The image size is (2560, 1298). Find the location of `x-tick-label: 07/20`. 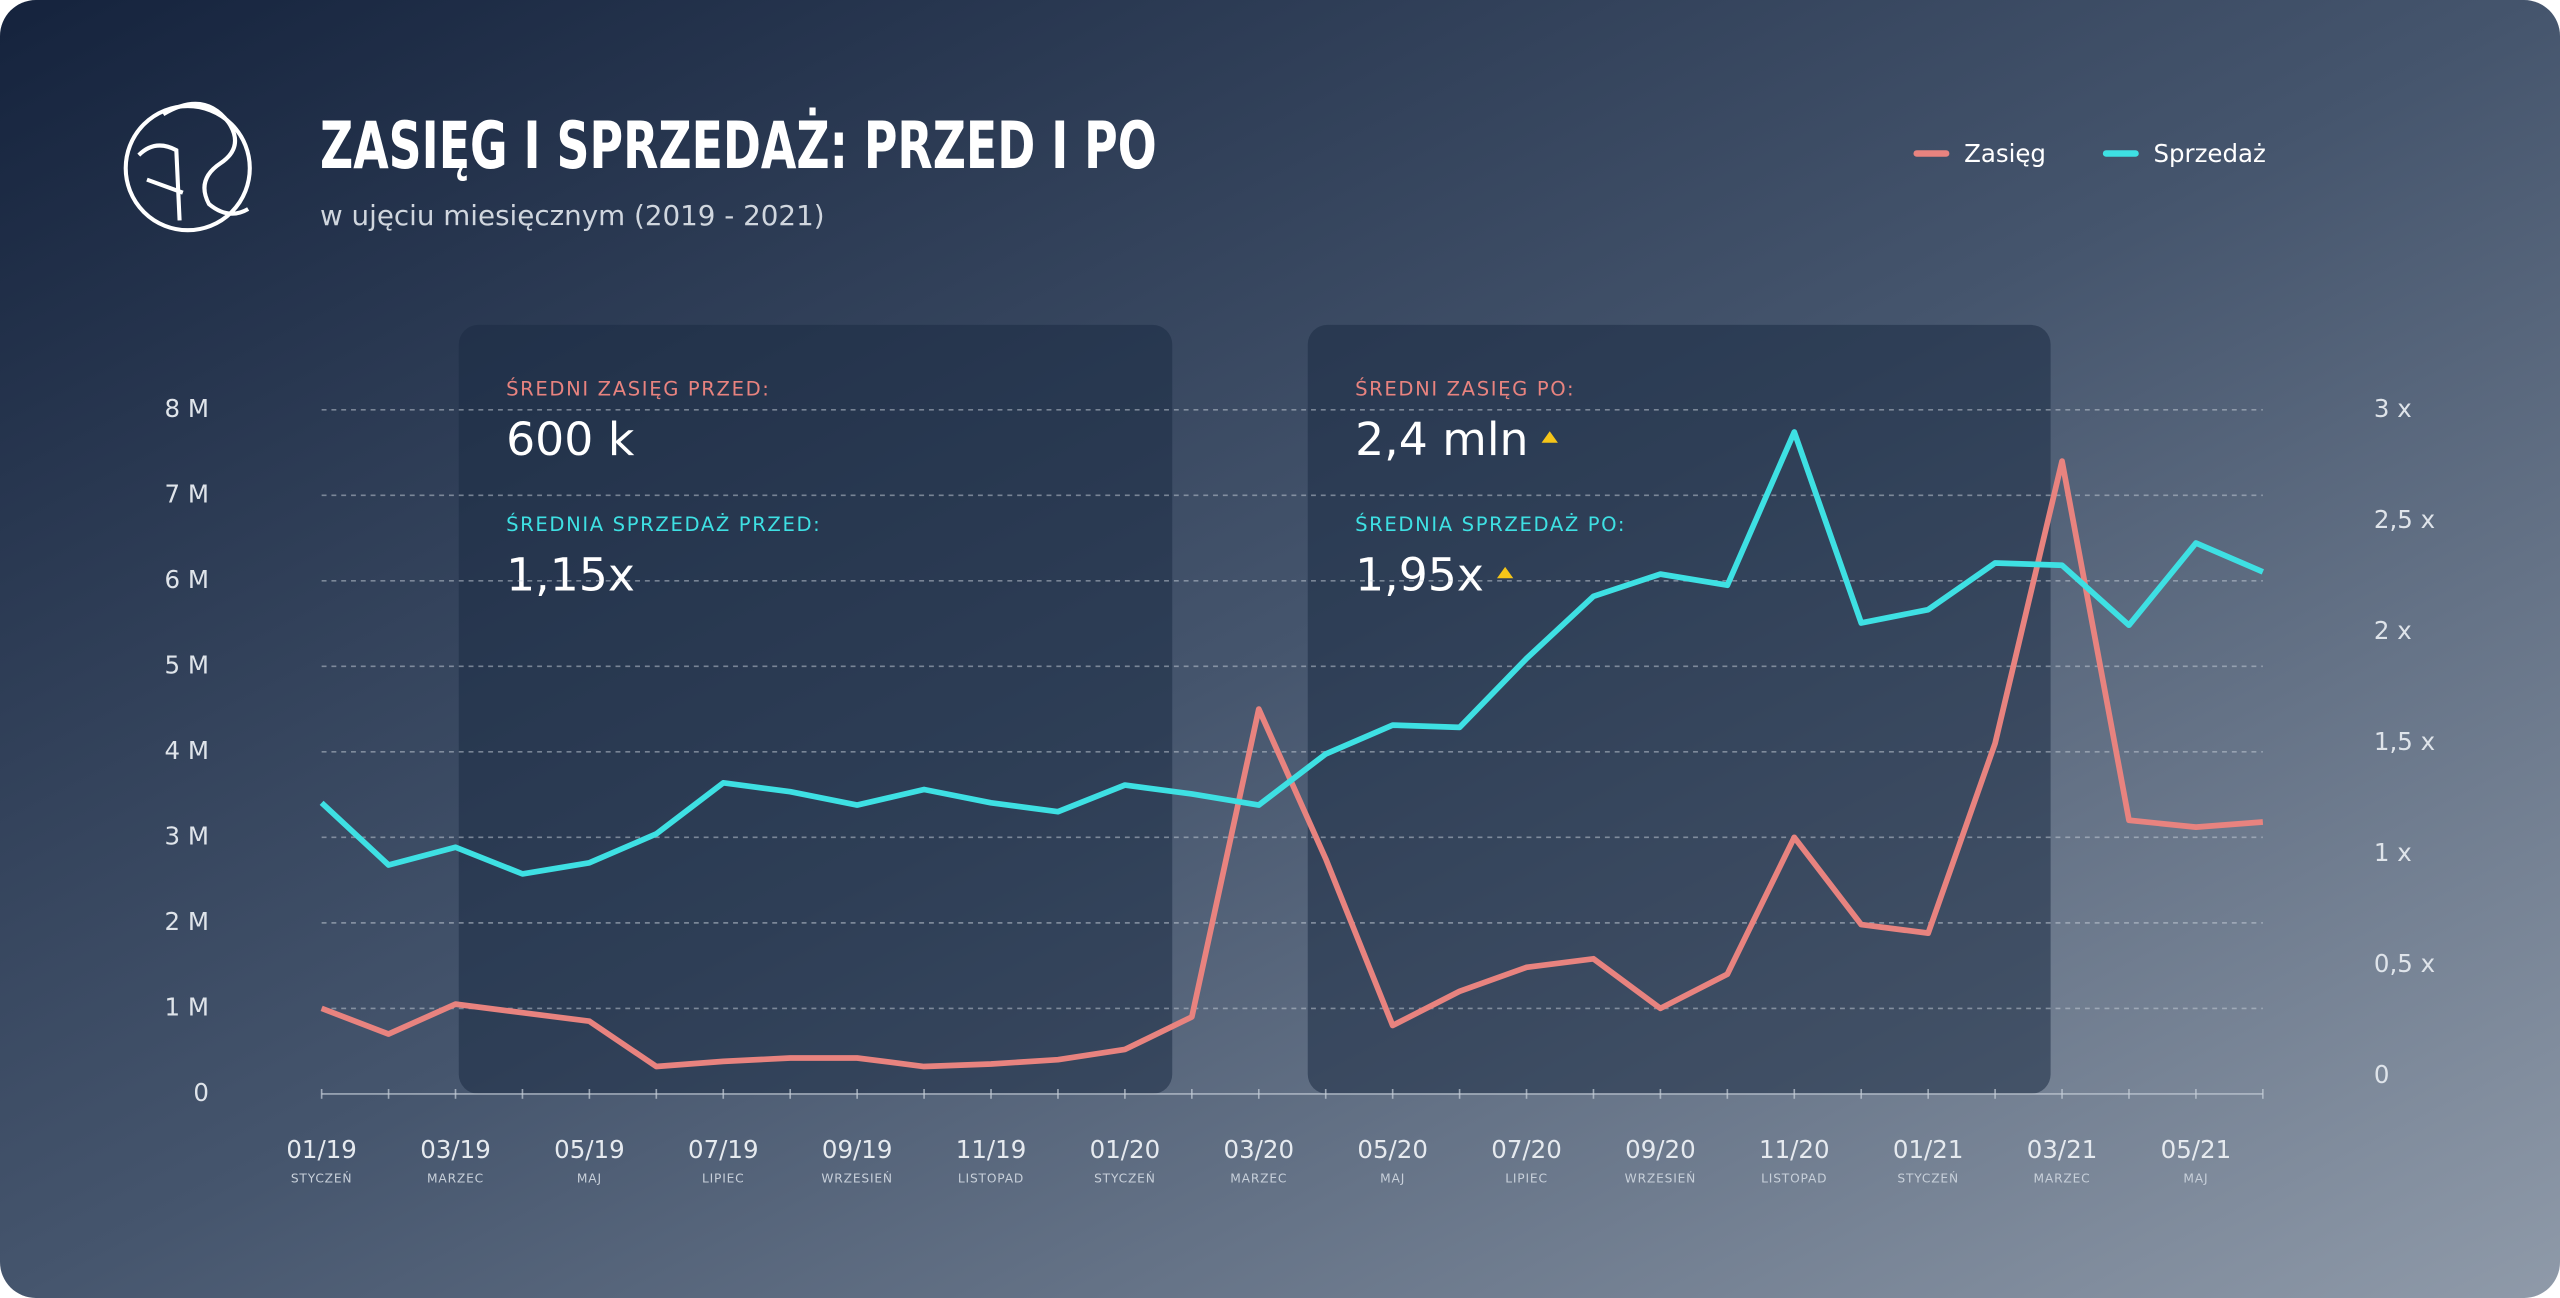

x-tick-label: 07/20 is located at coordinates (1526, 1149).